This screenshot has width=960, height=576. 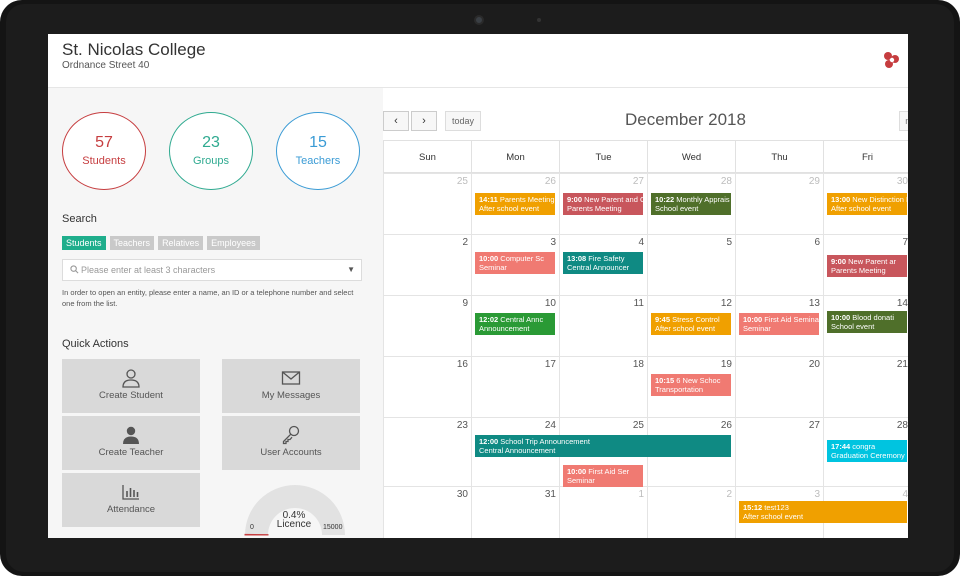 What do you see at coordinates (131, 395) in the screenshot?
I see `qa-label: Create Student` at bounding box center [131, 395].